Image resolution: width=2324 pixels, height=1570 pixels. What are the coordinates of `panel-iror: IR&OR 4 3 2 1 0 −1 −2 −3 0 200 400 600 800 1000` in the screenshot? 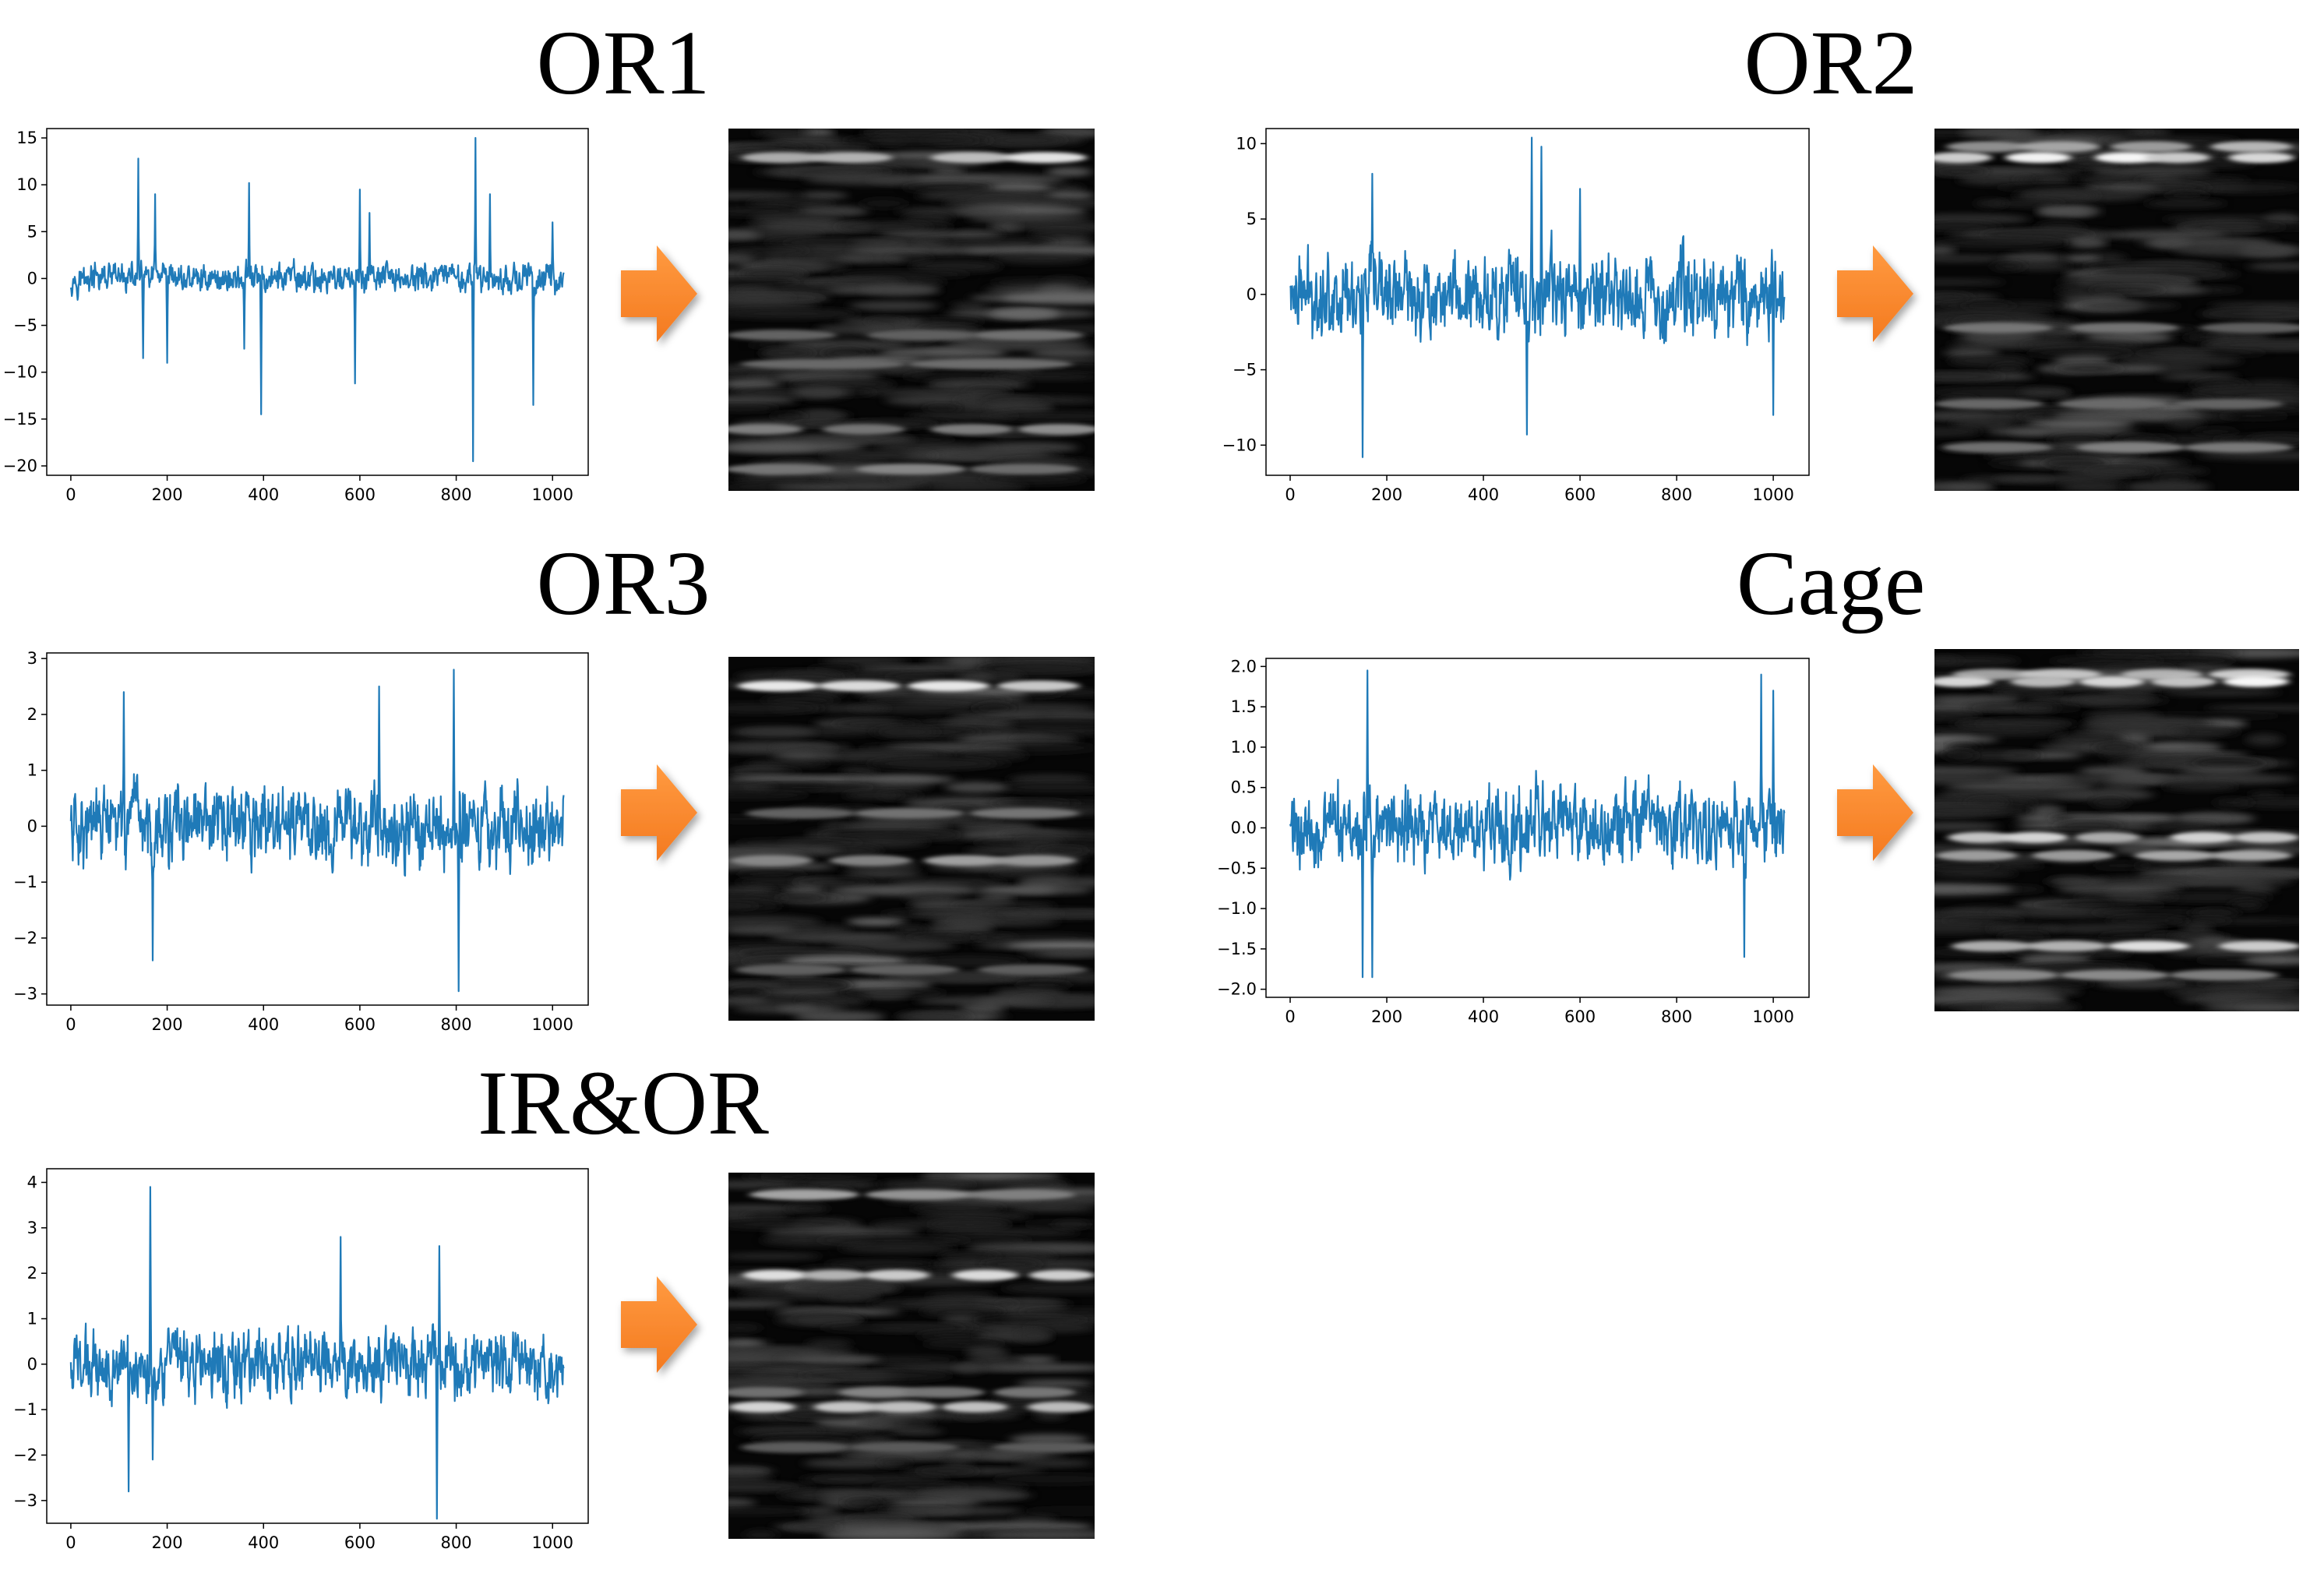 It's located at (554, 1302).